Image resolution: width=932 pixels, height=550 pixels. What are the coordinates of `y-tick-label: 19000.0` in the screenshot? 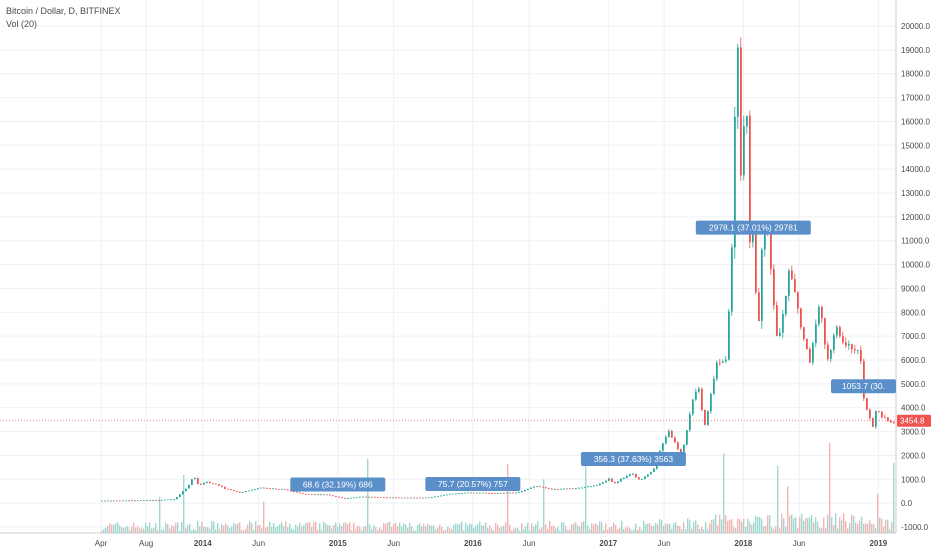 It's located at (915, 50).